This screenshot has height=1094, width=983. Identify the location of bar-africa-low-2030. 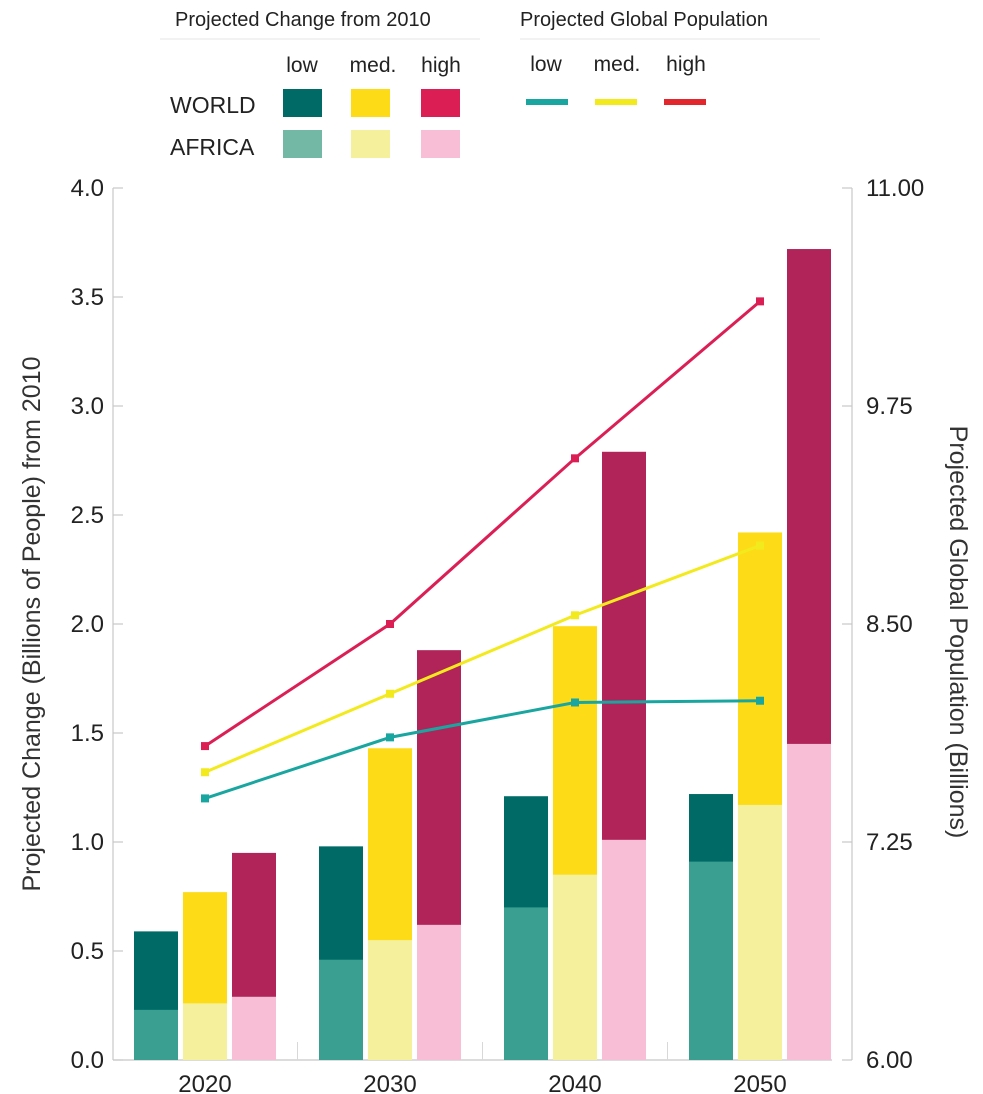
(341, 1009).